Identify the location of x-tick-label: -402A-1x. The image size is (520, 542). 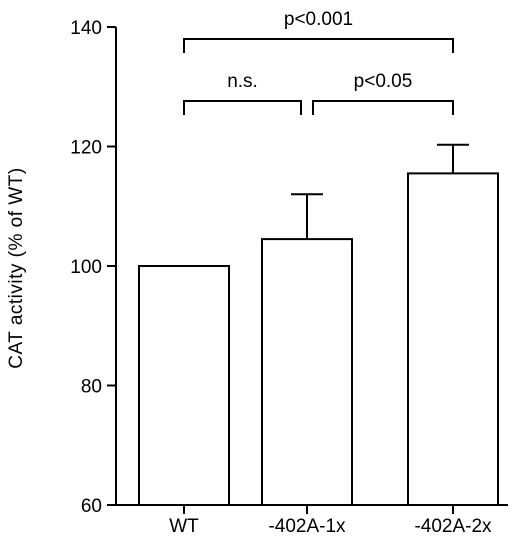
(307, 526).